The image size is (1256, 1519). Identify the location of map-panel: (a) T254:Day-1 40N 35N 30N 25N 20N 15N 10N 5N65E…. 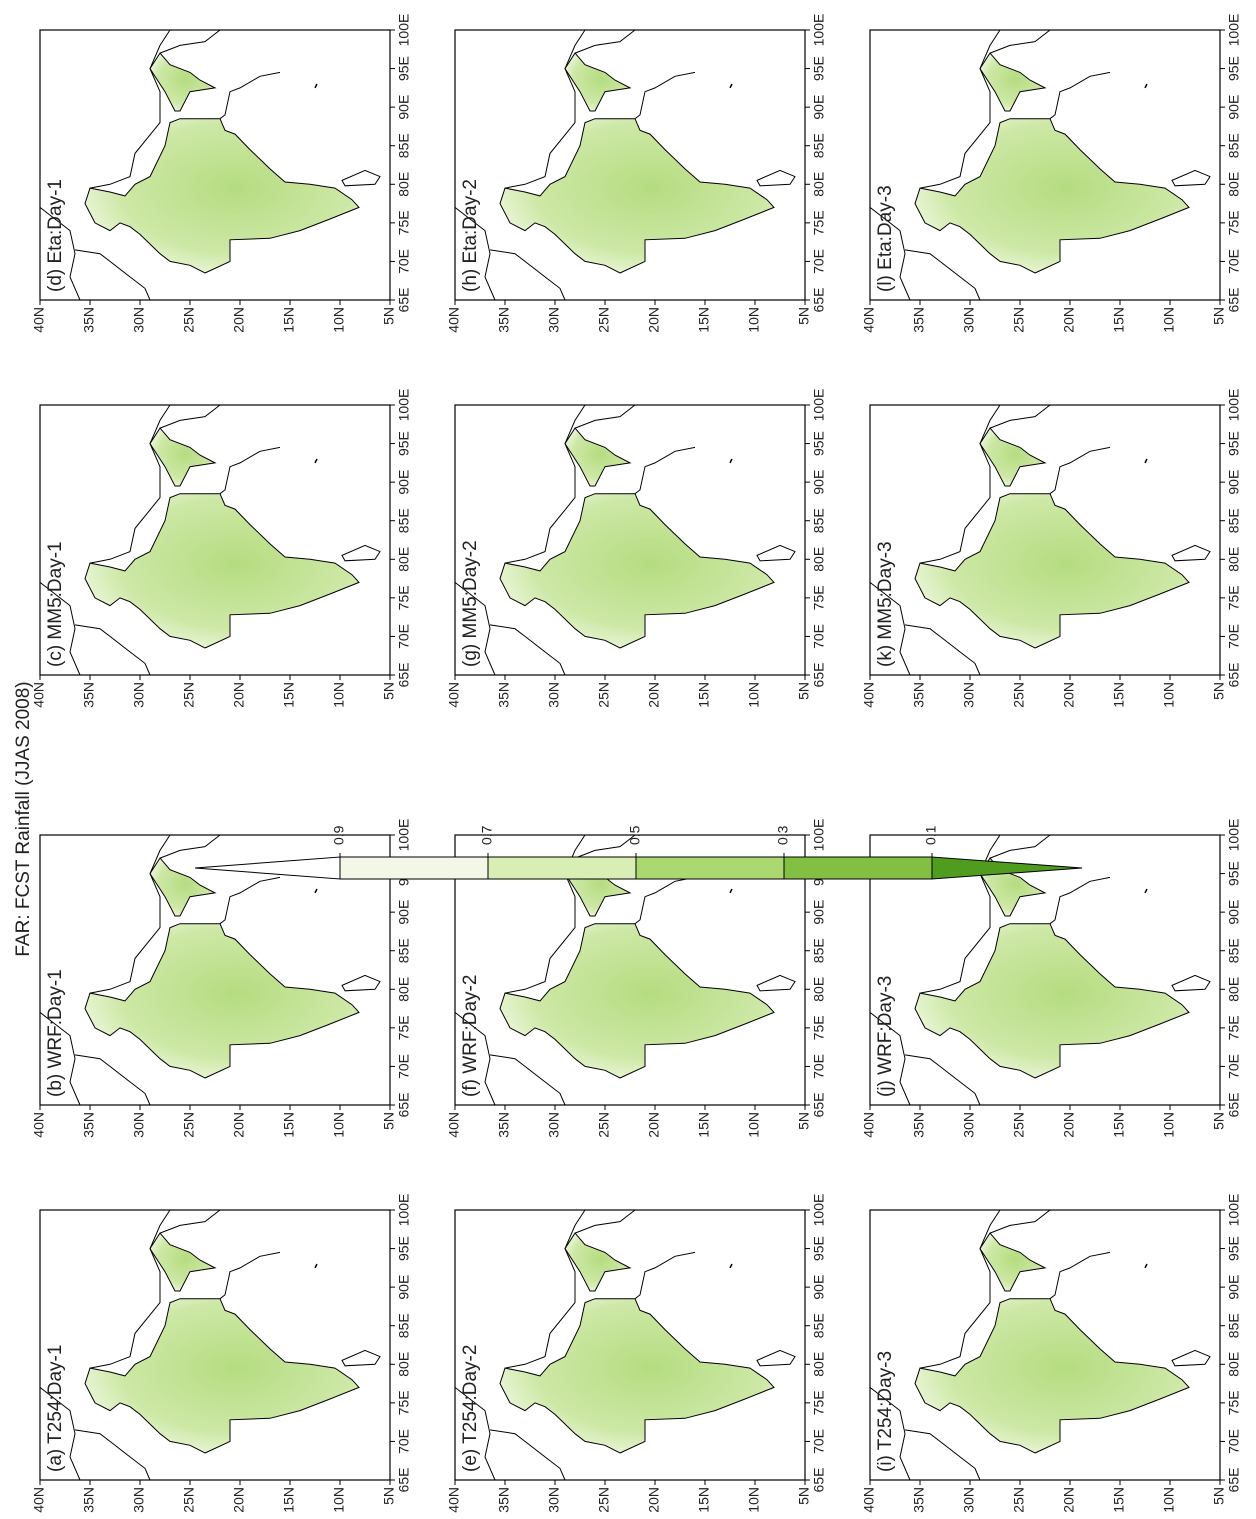
(221, 1353).